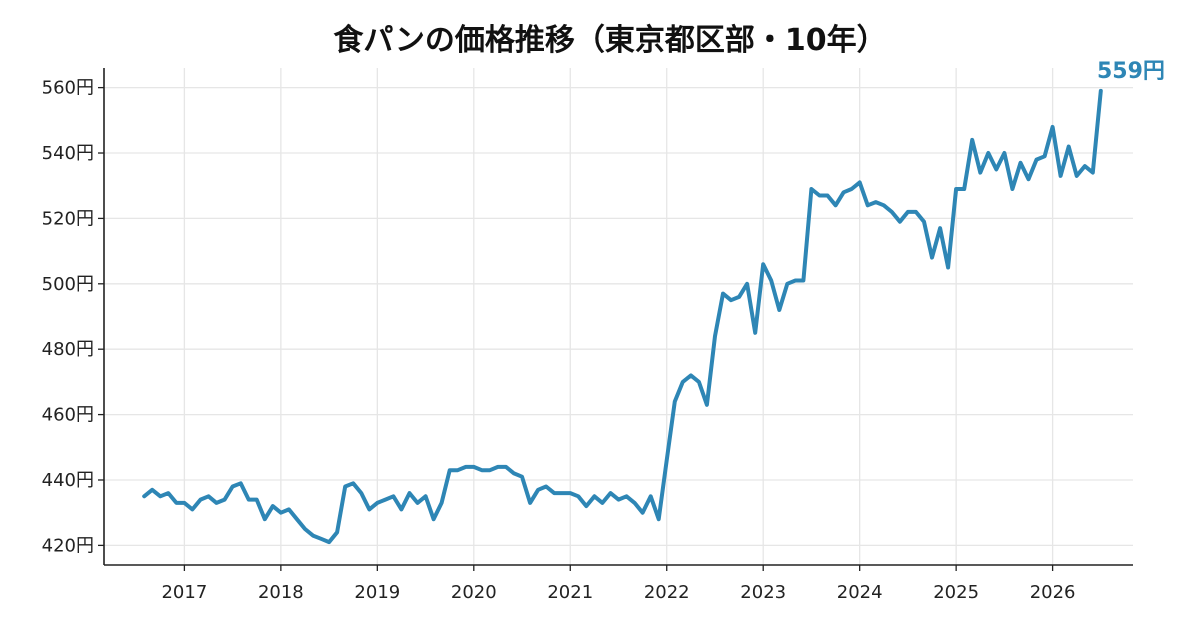  What do you see at coordinates (474, 592) in the screenshot?
I see `x-tick-label: 2020` at bounding box center [474, 592].